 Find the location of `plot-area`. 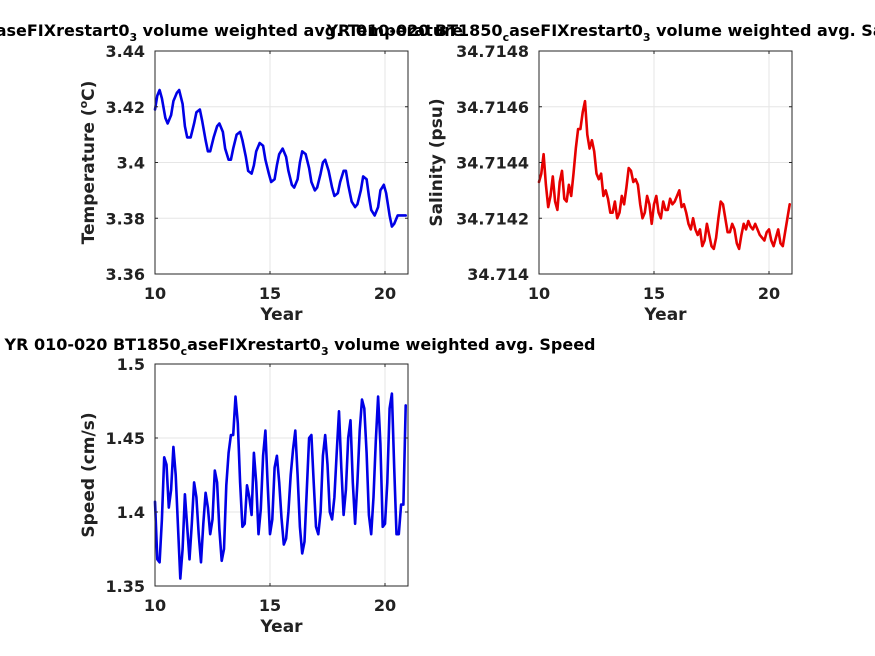

plot-area is located at coordinates (281, 475).